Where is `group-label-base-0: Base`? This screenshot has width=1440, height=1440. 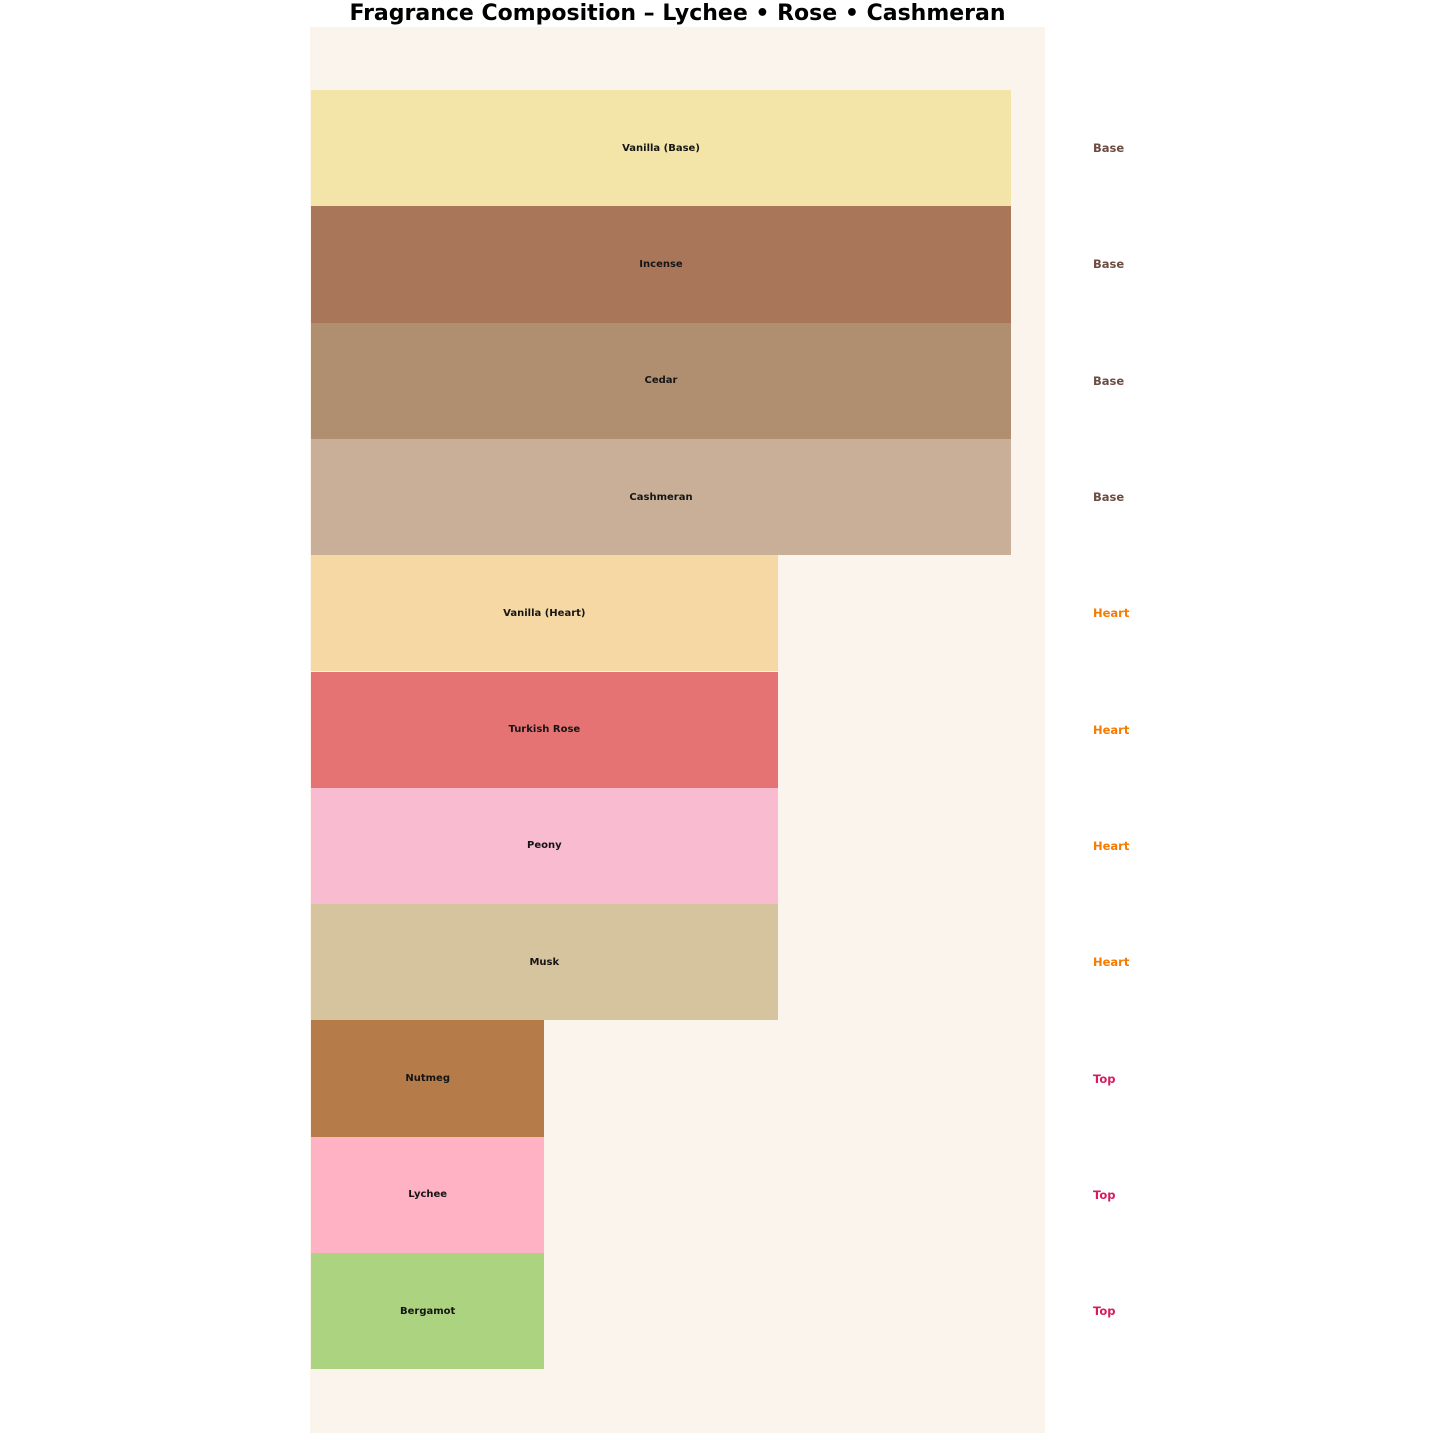
group-label-base-0: Base is located at coordinates (1109, 148).